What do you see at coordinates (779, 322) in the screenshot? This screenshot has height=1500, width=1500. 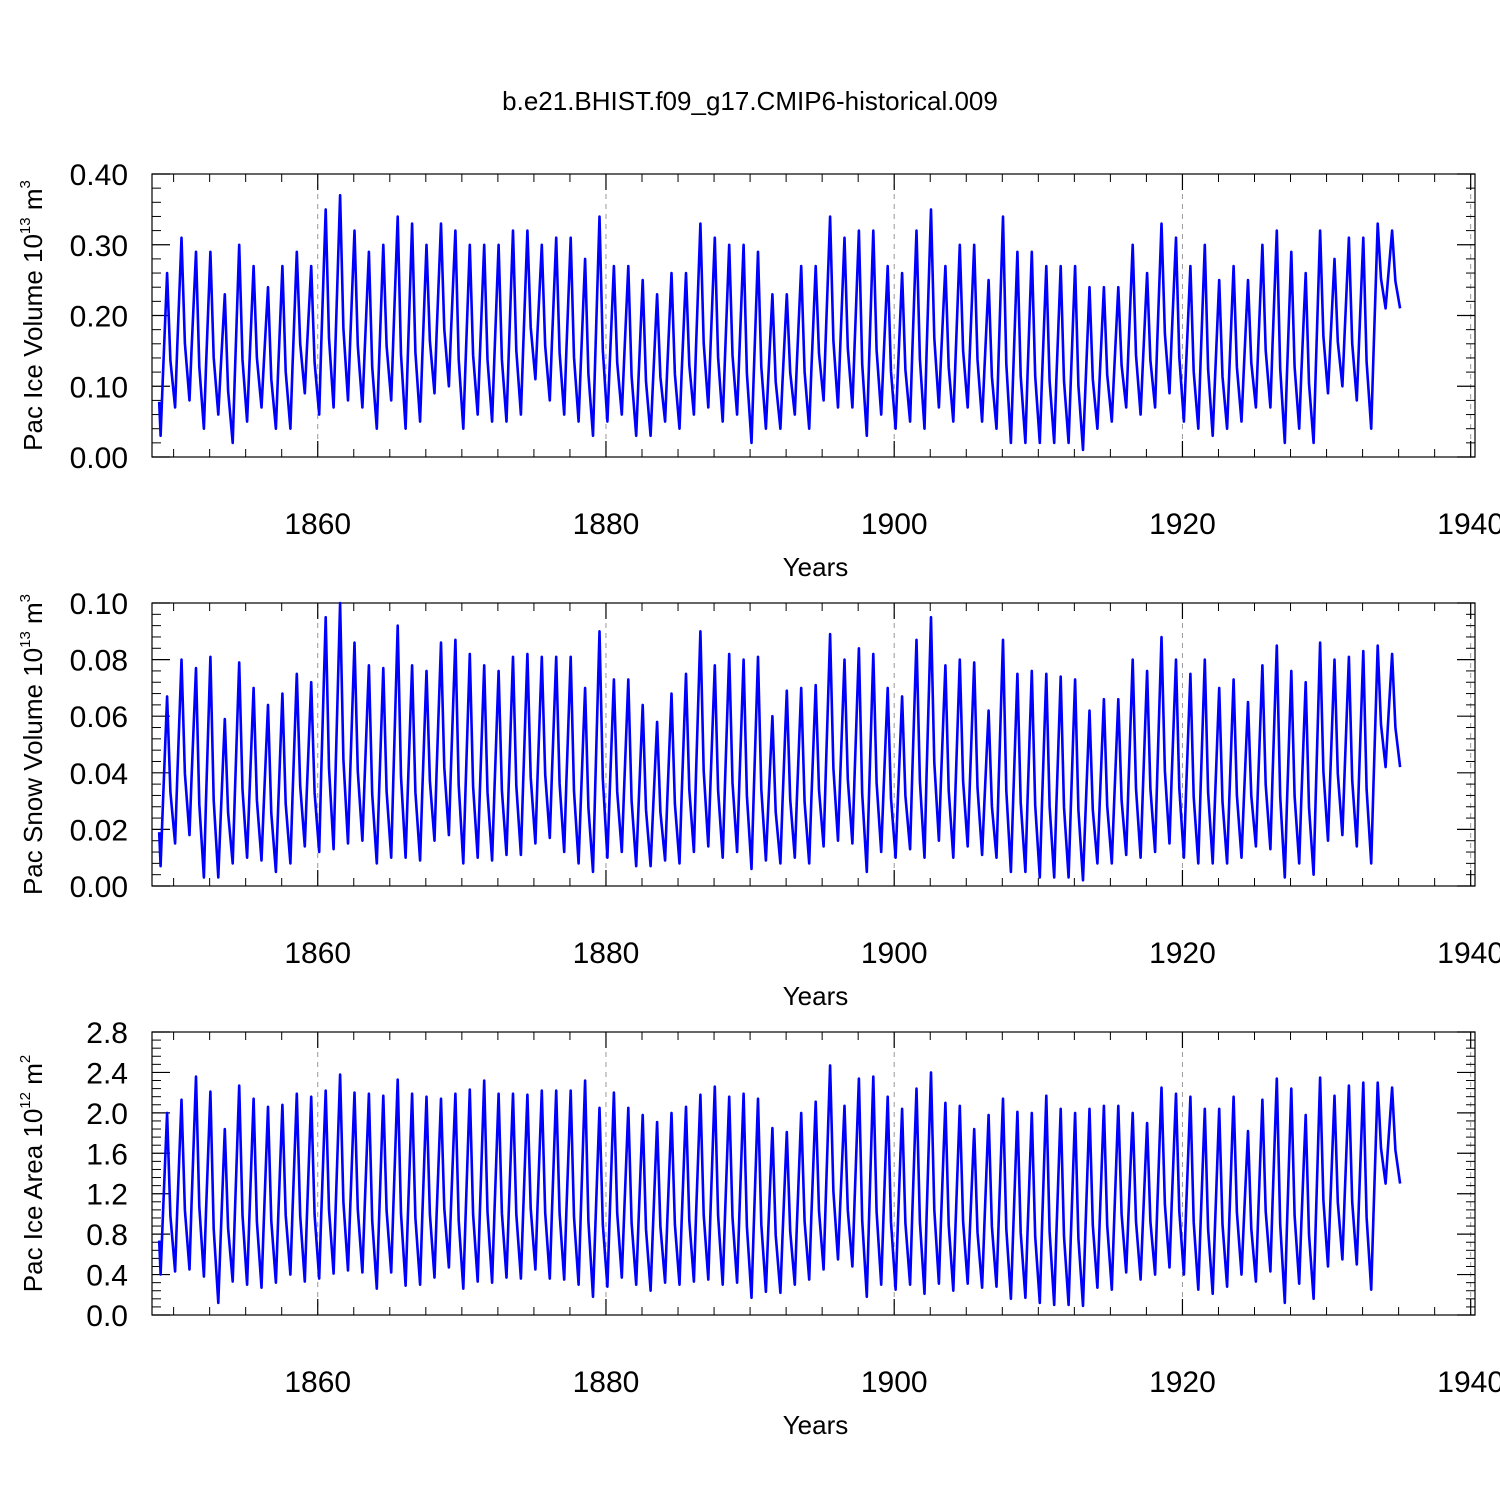 I see `series-line-ice-volume` at bounding box center [779, 322].